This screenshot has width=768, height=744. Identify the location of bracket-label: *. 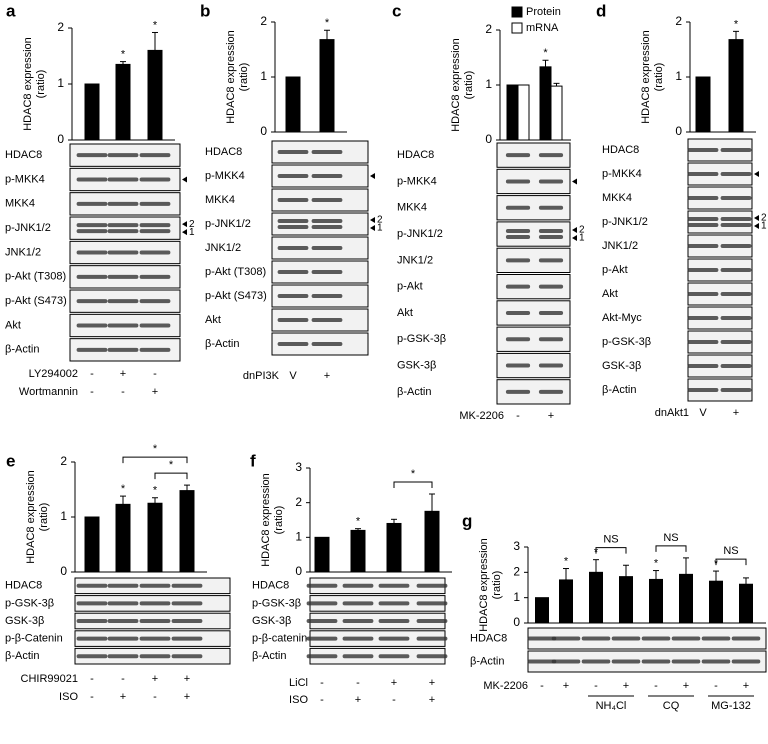
(171, 465).